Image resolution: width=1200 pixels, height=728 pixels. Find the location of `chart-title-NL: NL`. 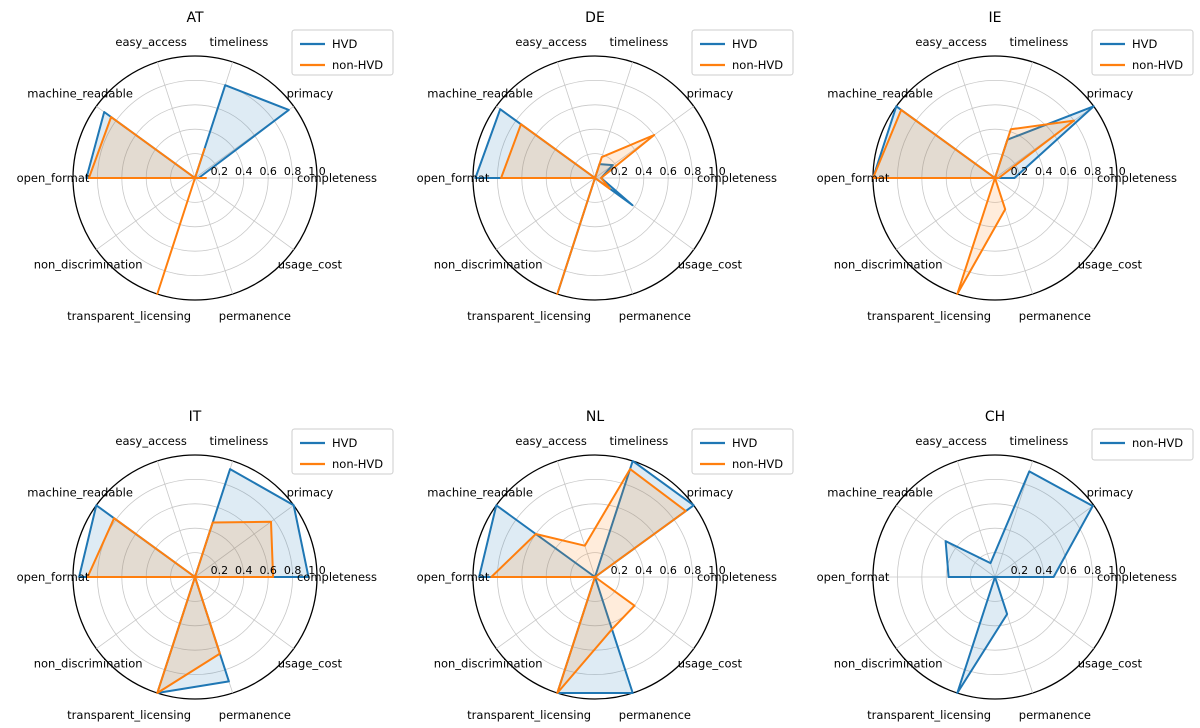

chart-title-NL: NL is located at coordinates (595, 417).